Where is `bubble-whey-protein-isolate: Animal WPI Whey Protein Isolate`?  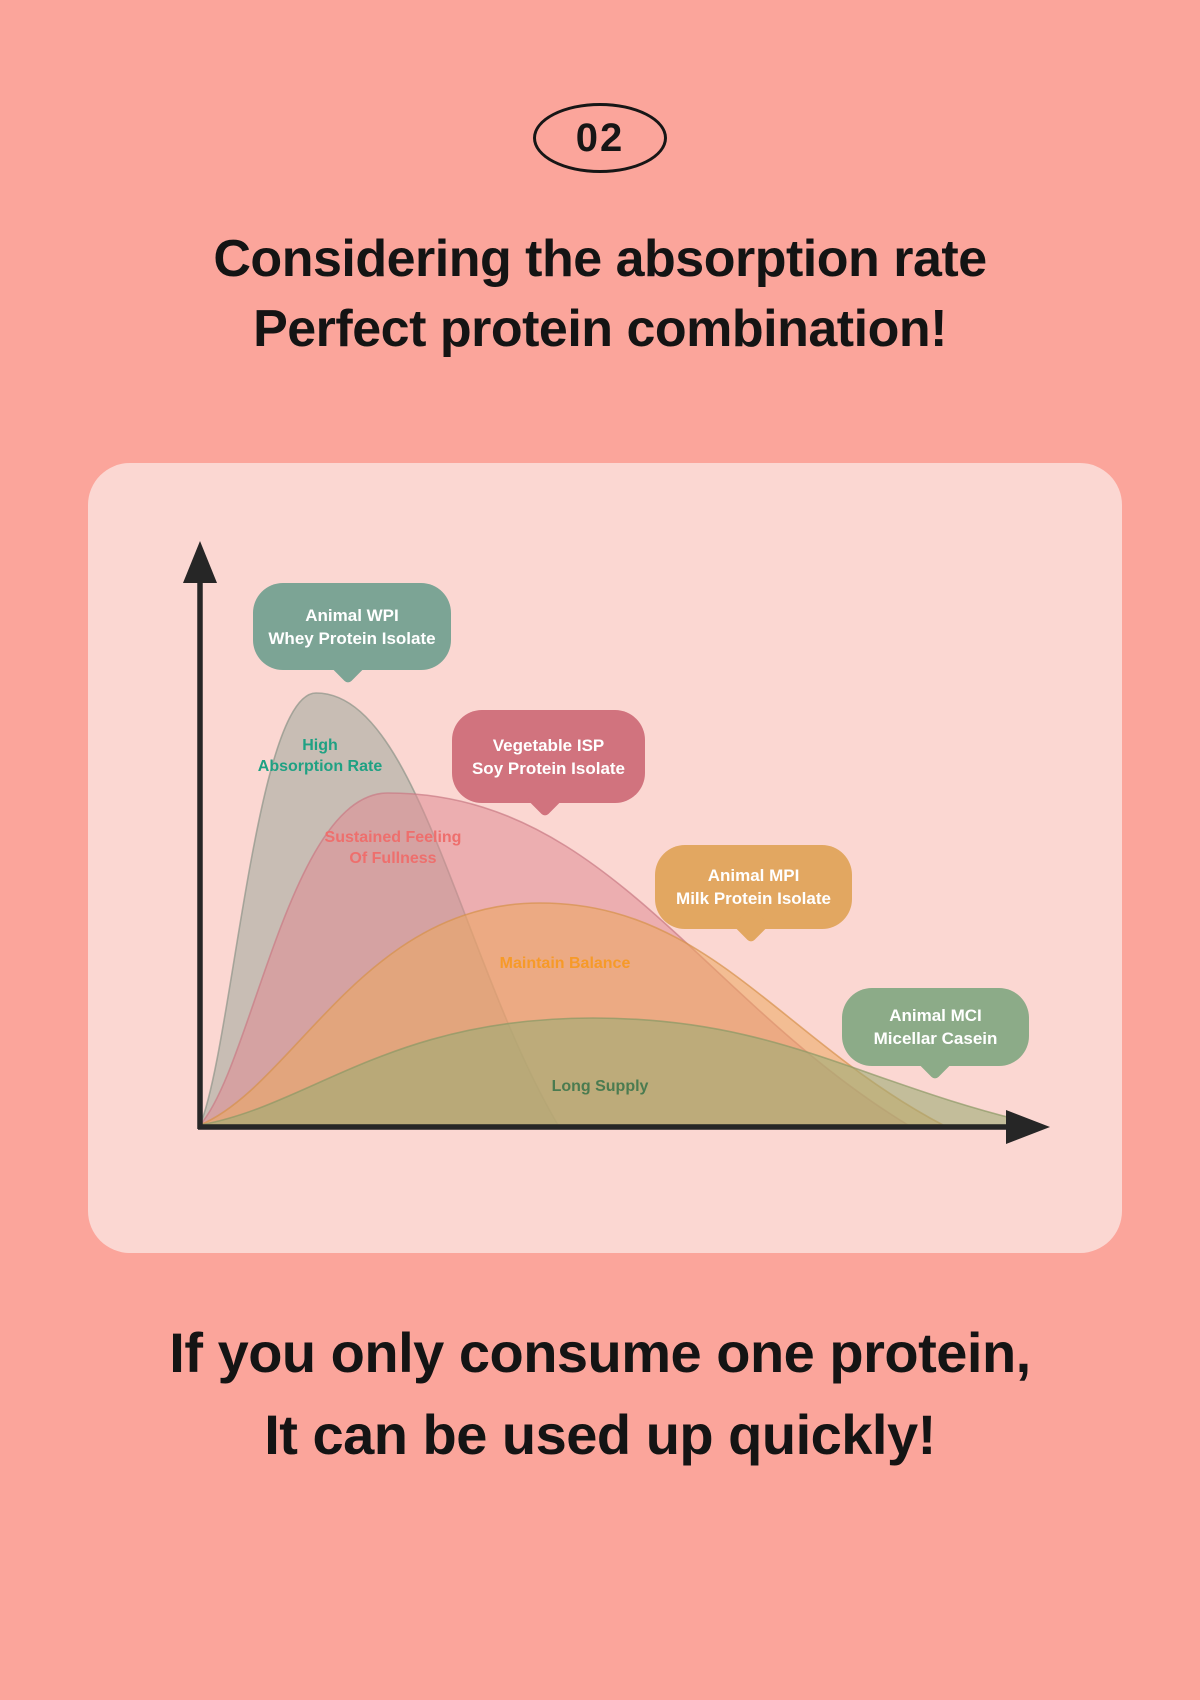 bubble-whey-protein-isolate: Animal WPI Whey Protein Isolate is located at coordinates (352, 634).